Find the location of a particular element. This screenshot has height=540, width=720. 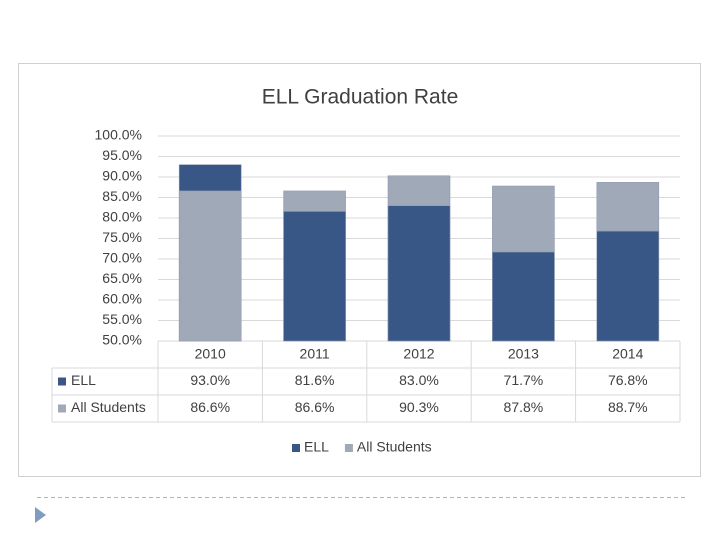

chart-title: ELL Graduation Rate is located at coordinates (360, 97).